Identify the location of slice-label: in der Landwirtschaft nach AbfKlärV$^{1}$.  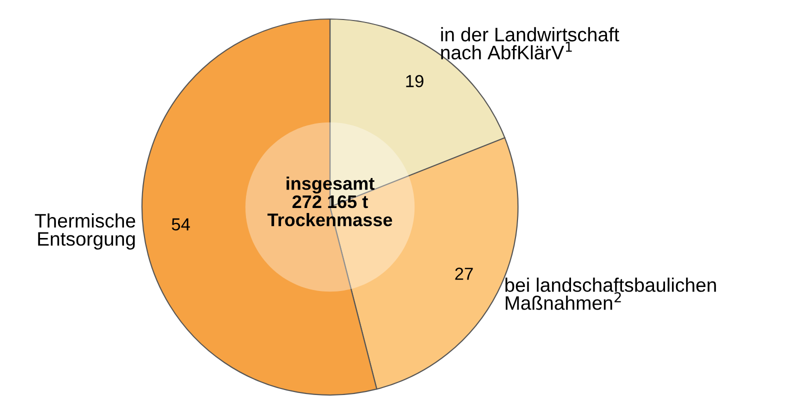
(530, 43).